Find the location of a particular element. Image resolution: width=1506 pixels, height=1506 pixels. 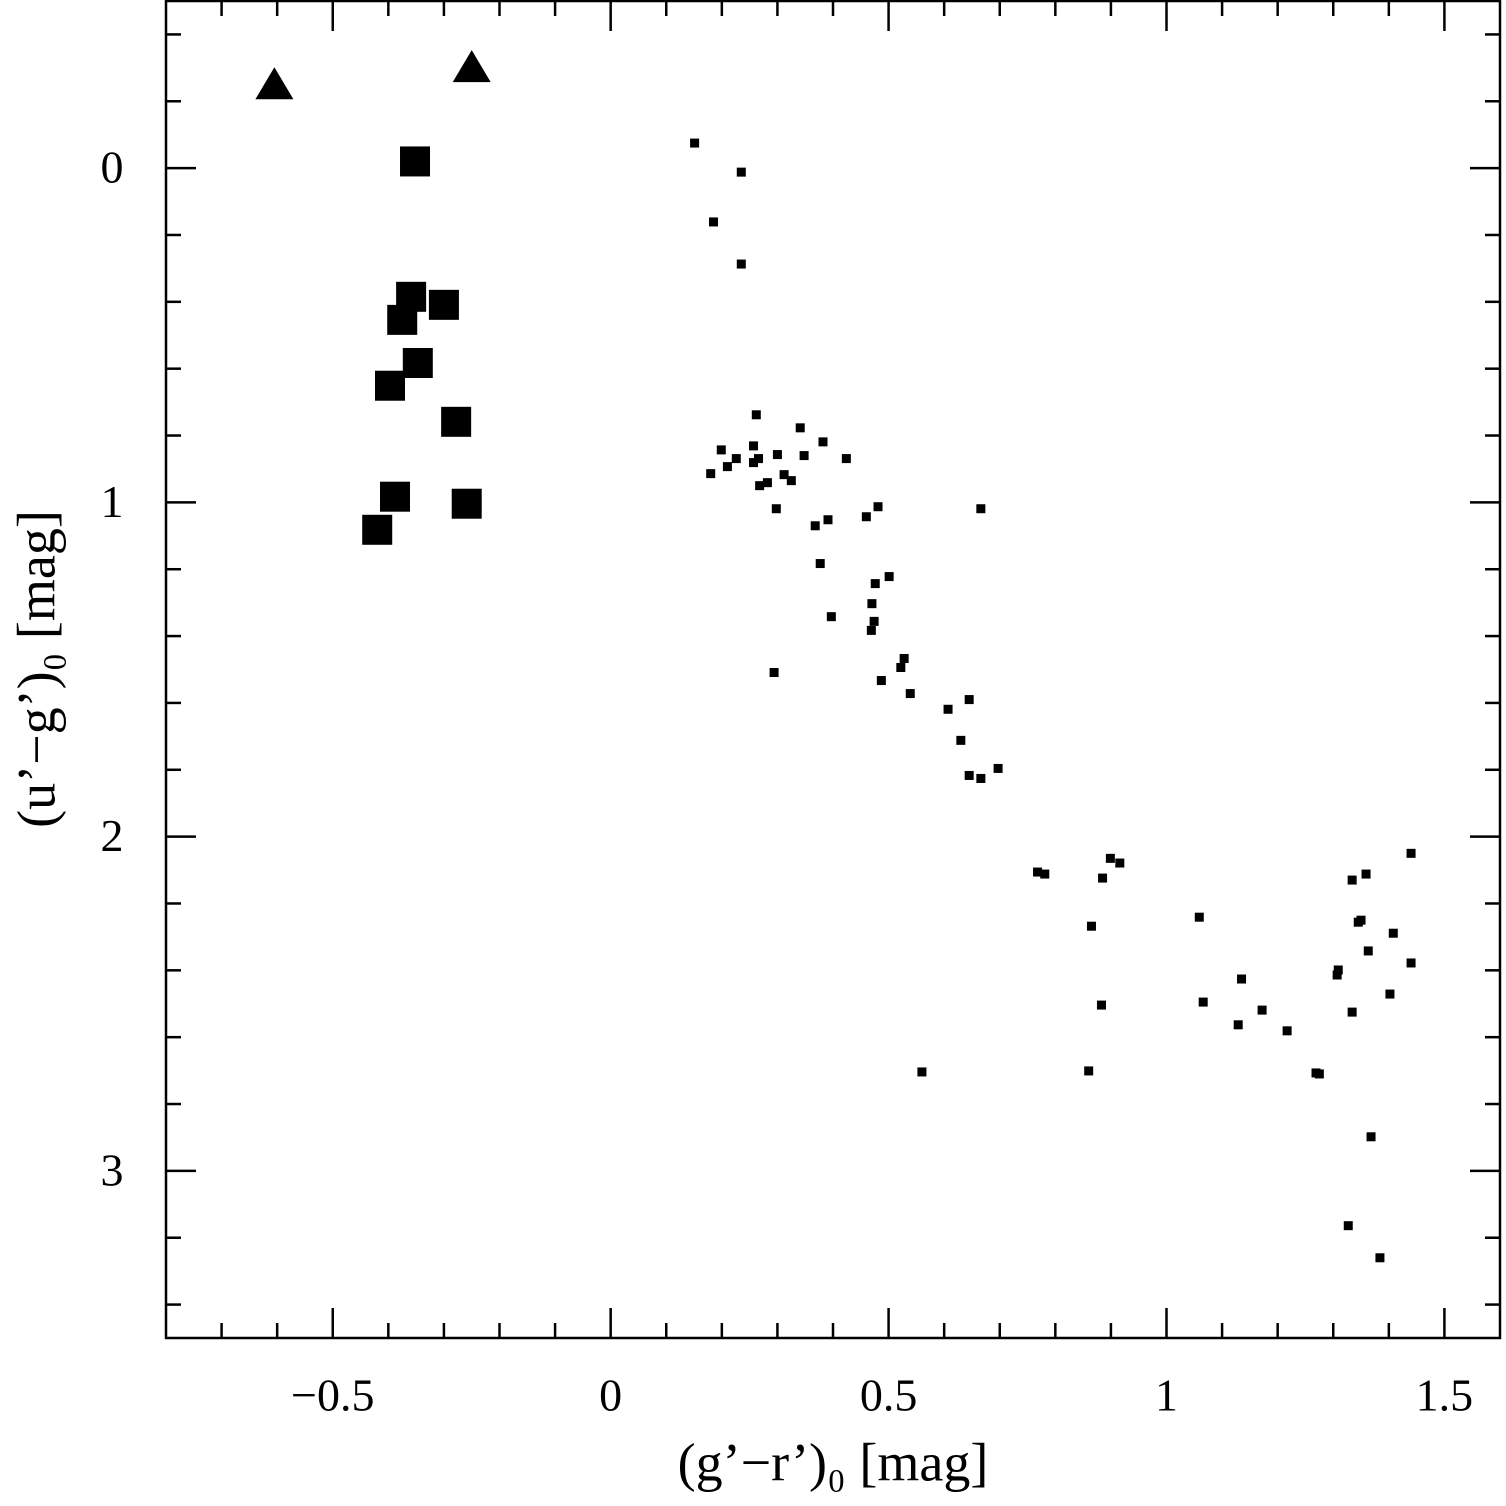

x-tick-label: 0 is located at coordinates (610, 1395).